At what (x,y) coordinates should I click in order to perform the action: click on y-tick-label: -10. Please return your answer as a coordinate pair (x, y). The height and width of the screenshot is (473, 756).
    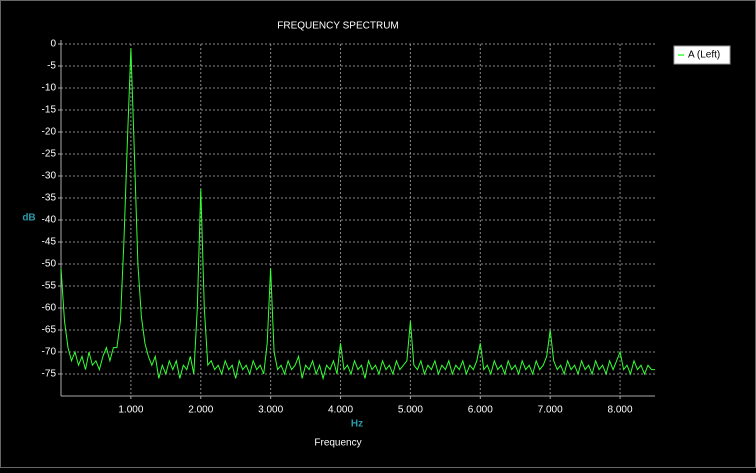
    Looking at the image, I should click on (49, 88).